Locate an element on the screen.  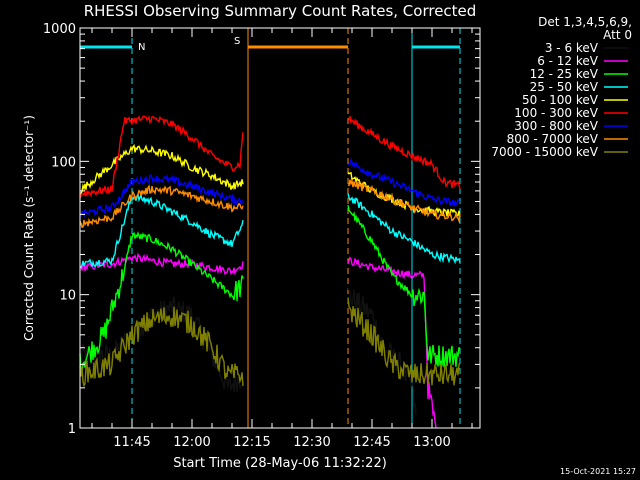
legend-label-6-12-kev: 6 - 12 keV is located at coordinates (568, 61).